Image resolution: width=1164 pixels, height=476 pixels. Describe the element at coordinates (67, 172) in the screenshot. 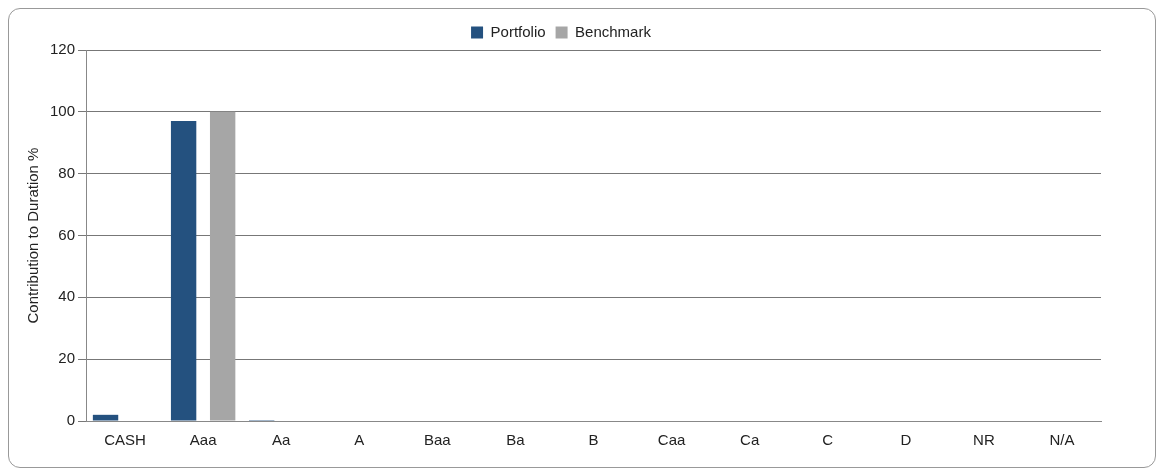

I see `y-tick-label: 80` at that location.